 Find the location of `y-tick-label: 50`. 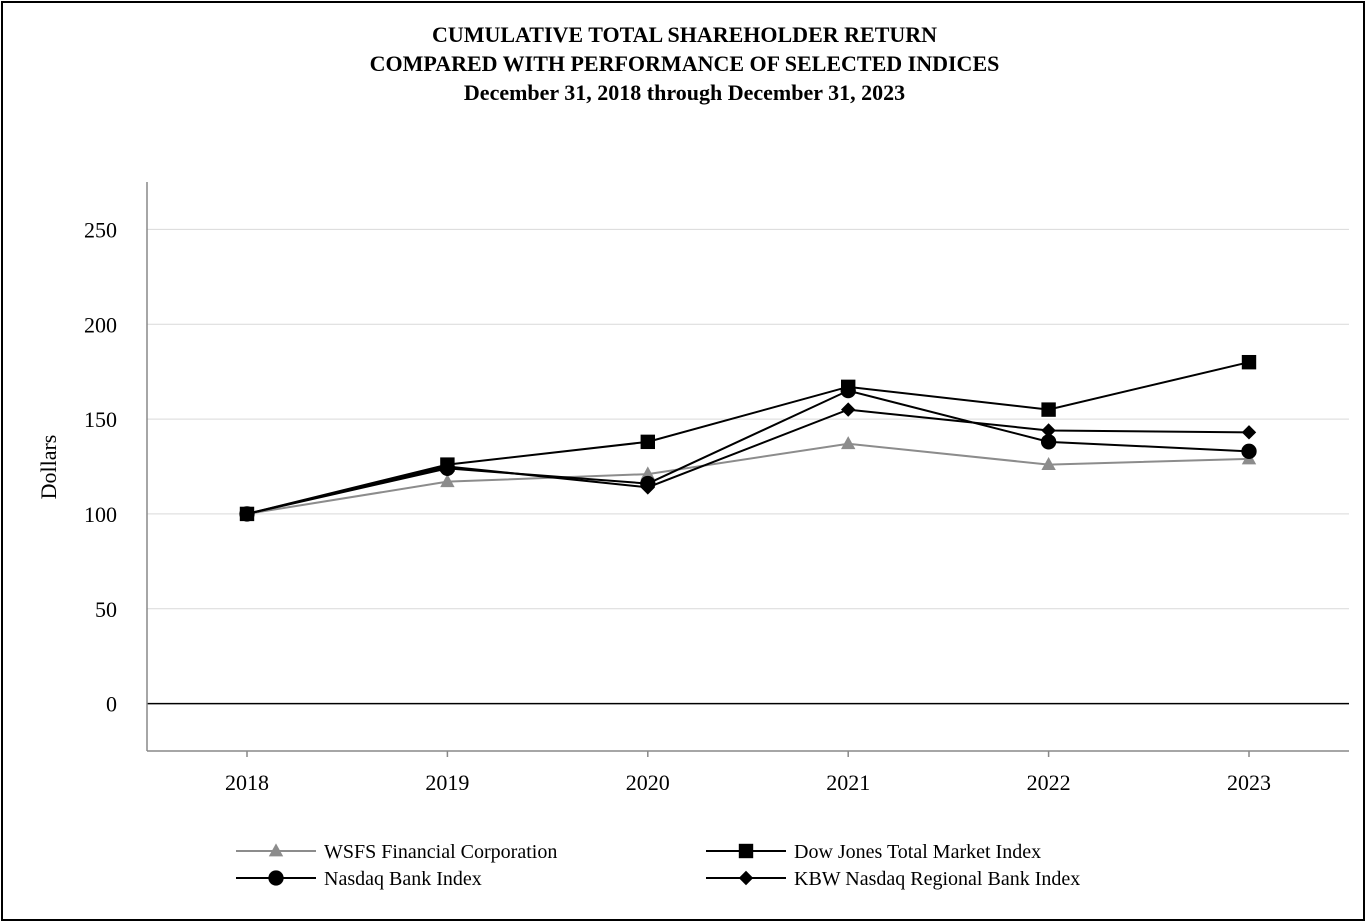

y-tick-label: 50 is located at coordinates (106, 609).